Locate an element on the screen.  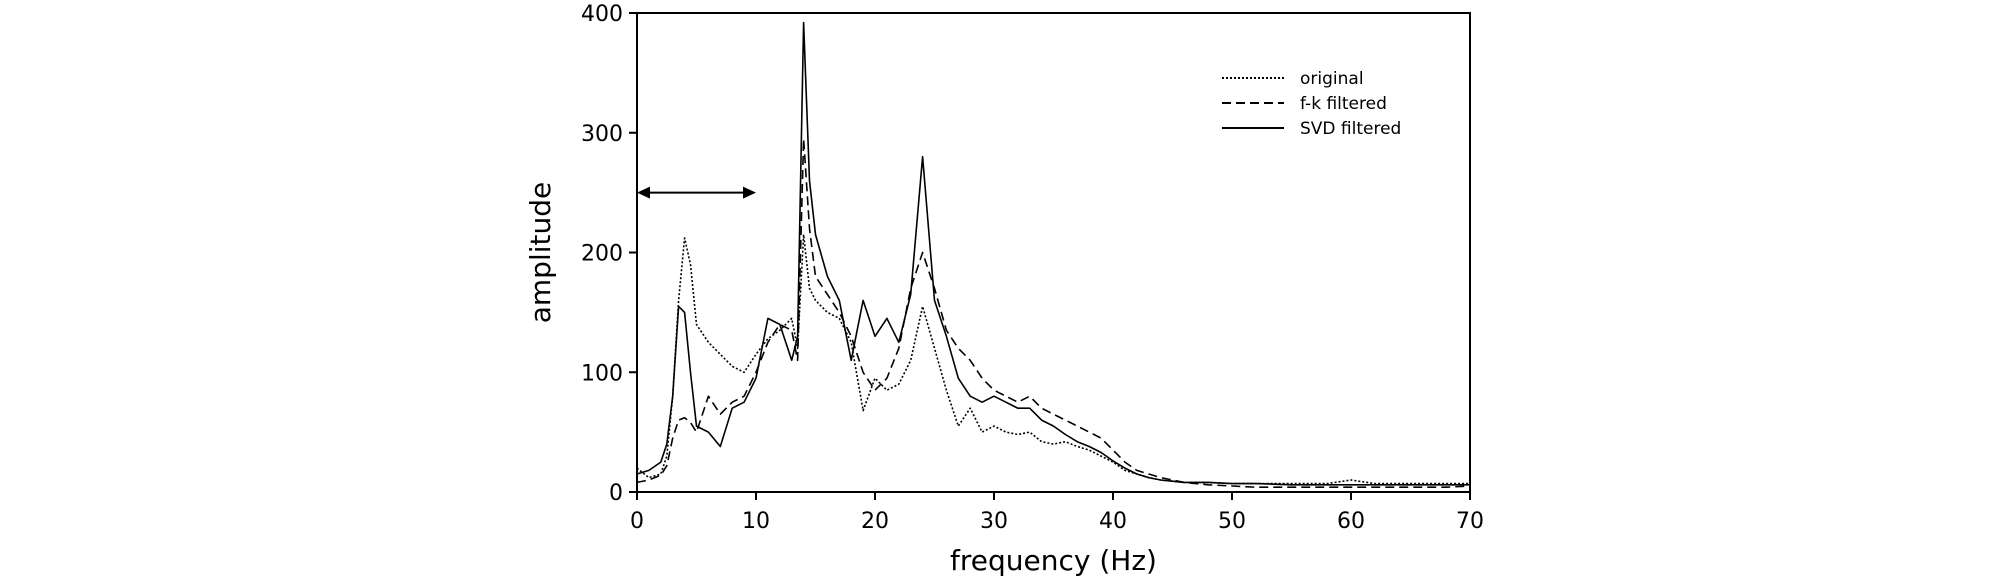
x-axis-title: frequency (Hz) is located at coordinates (1053, 560).